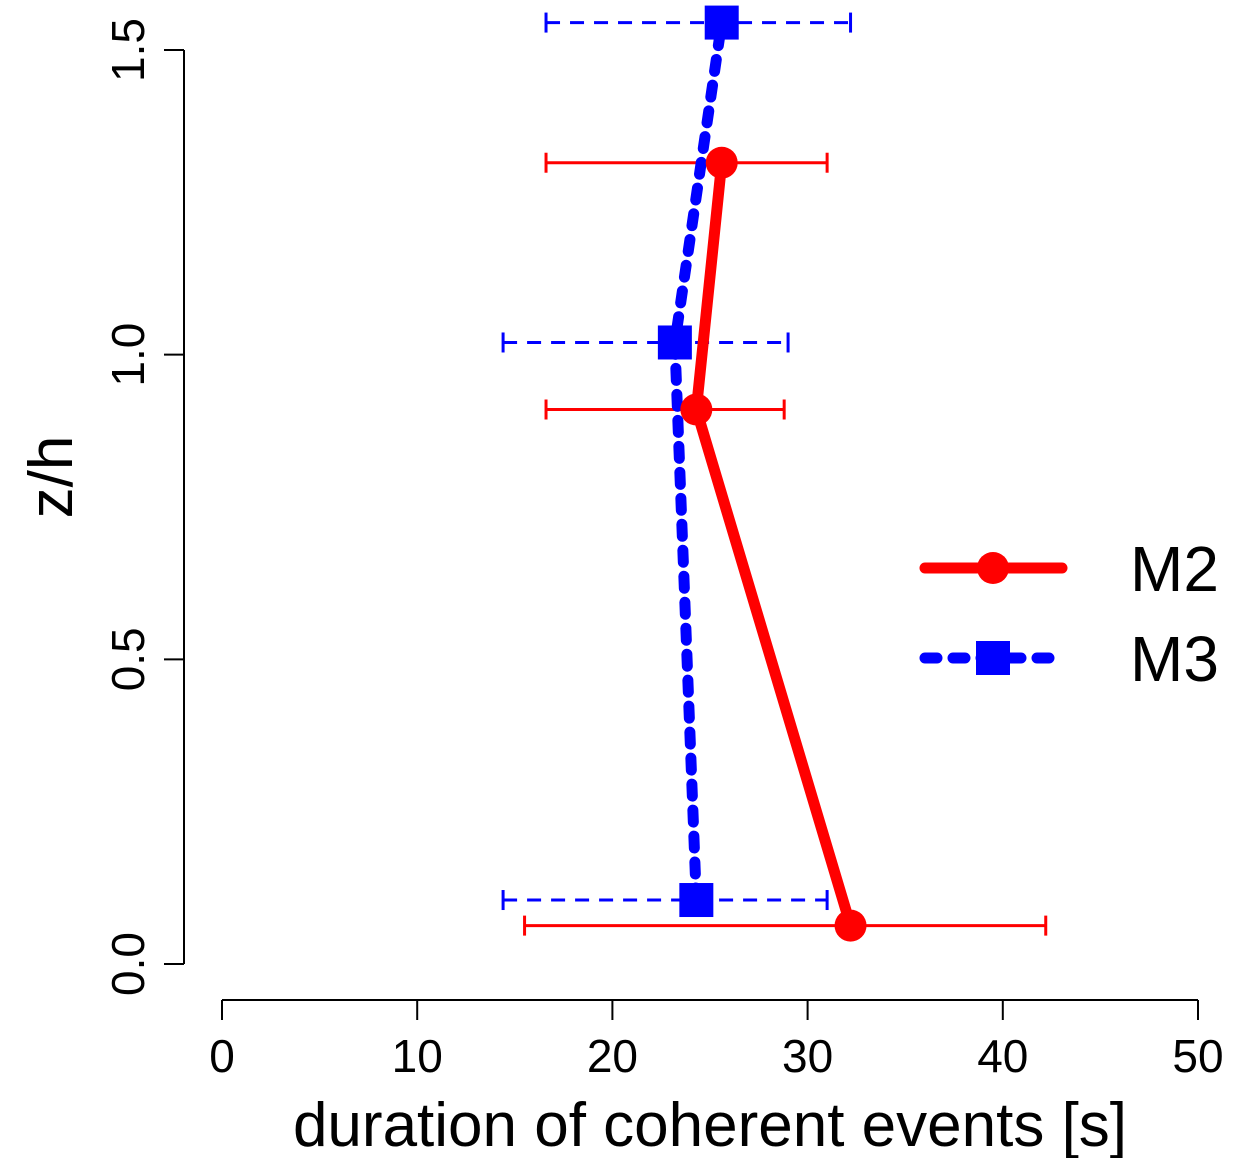  Describe the element at coordinates (993, 658) in the screenshot. I see `legend-marker-m3` at that location.